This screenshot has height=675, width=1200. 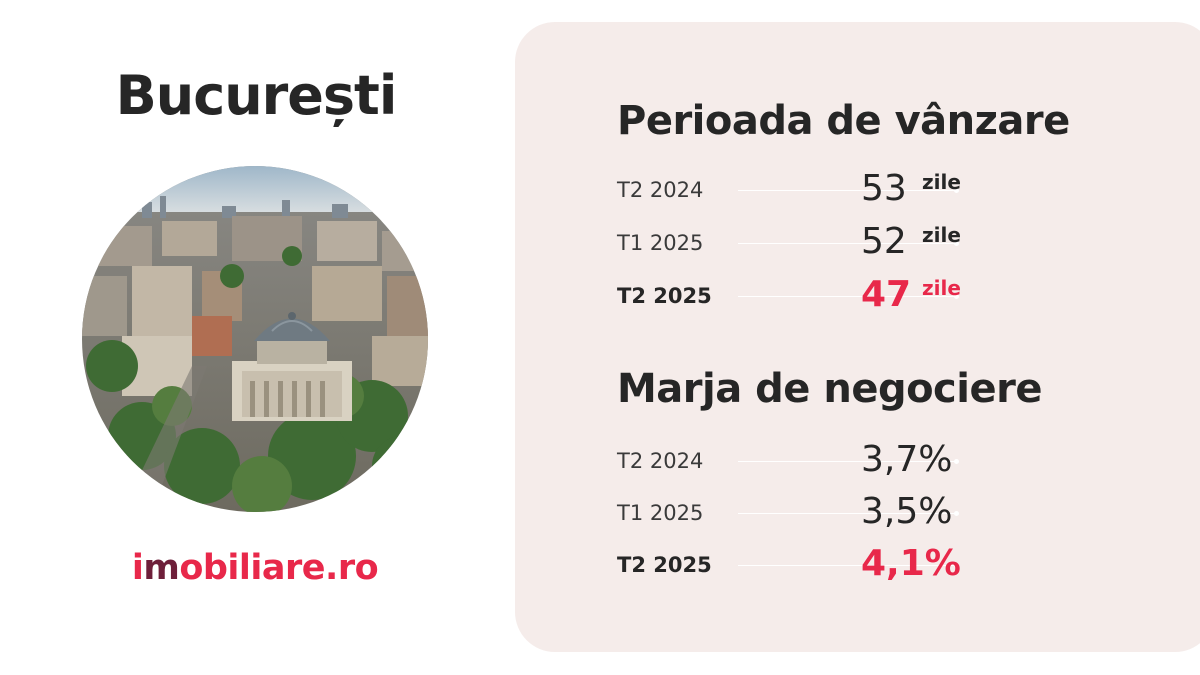 What do you see at coordinates (886, 294) in the screenshot?
I see `days-value: 47` at bounding box center [886, 294].